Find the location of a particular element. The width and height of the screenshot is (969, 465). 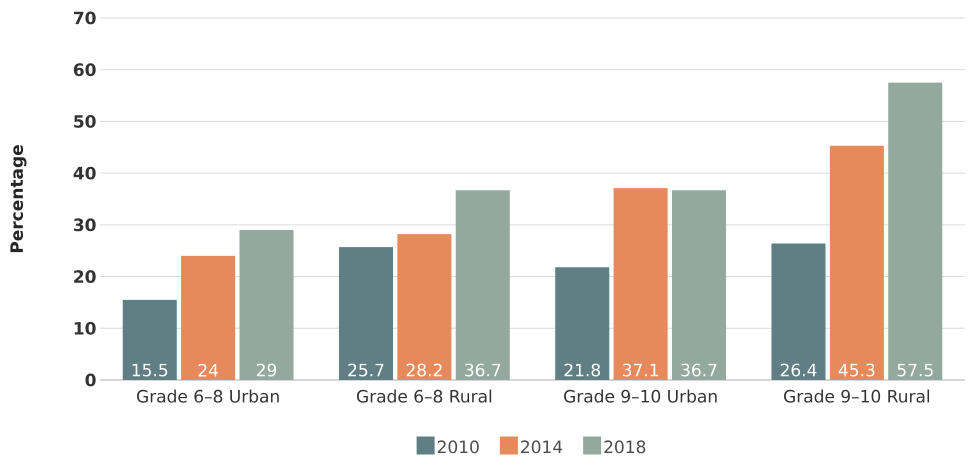

data-label: 37.1 is located at coordinates (640, 370).